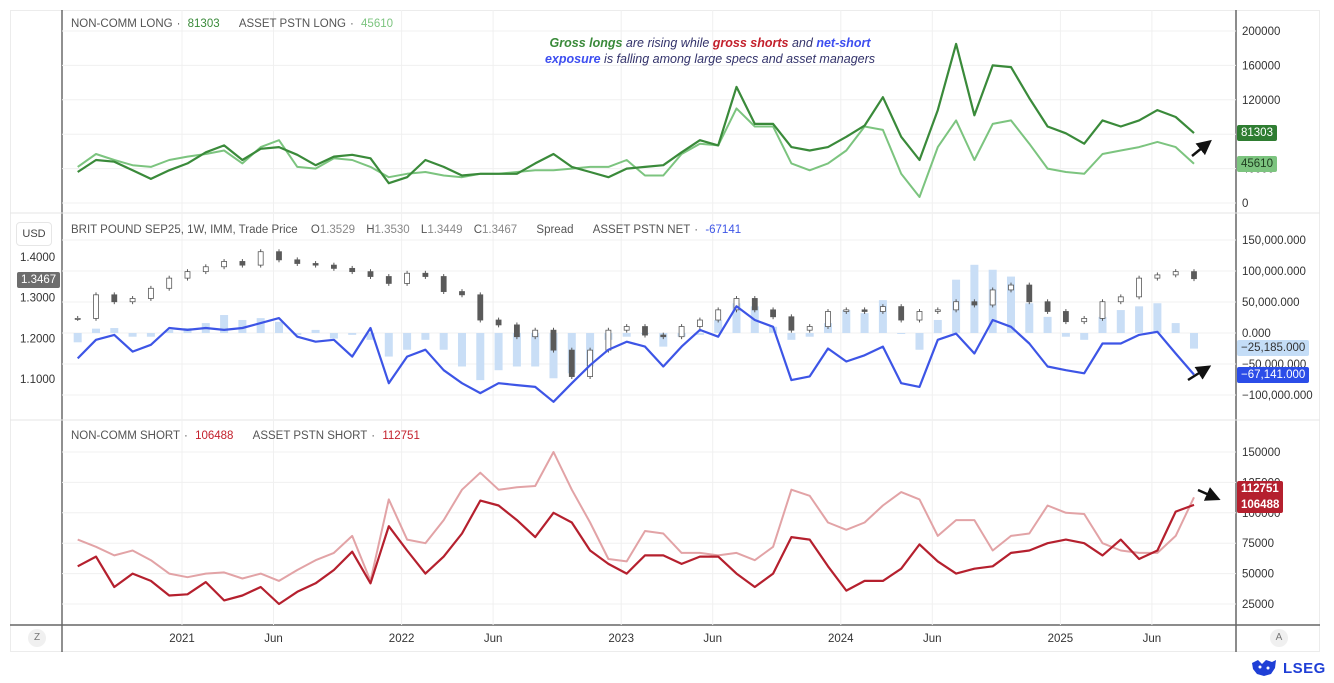 The height and width of the screenshot is (683, 1334). I want to click on ohlc-high: 1.3530, so click(392, 230).